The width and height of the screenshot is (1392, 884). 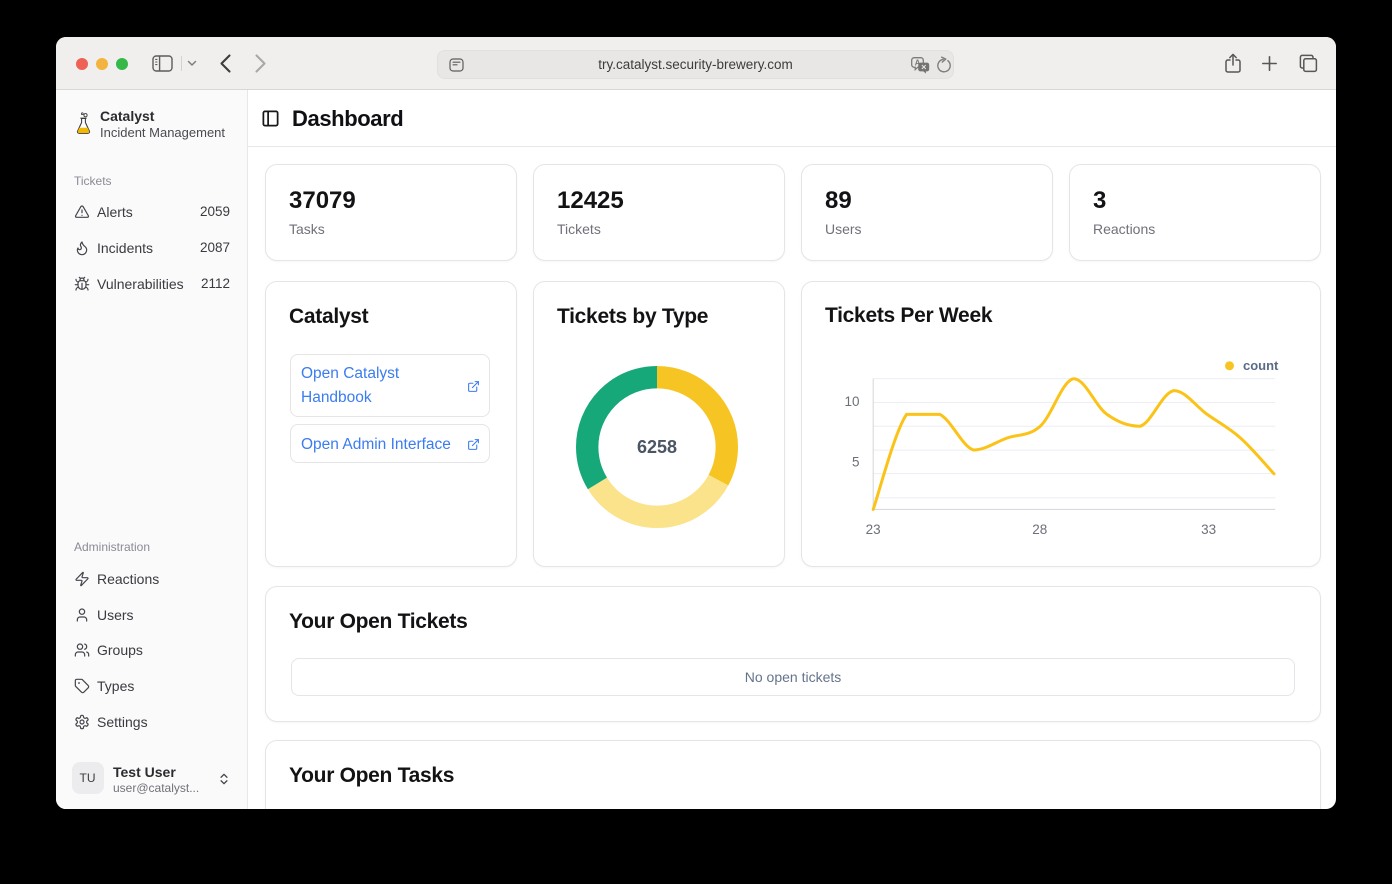 I want to click on svg-text: 28, so click(x=1039, y=529).